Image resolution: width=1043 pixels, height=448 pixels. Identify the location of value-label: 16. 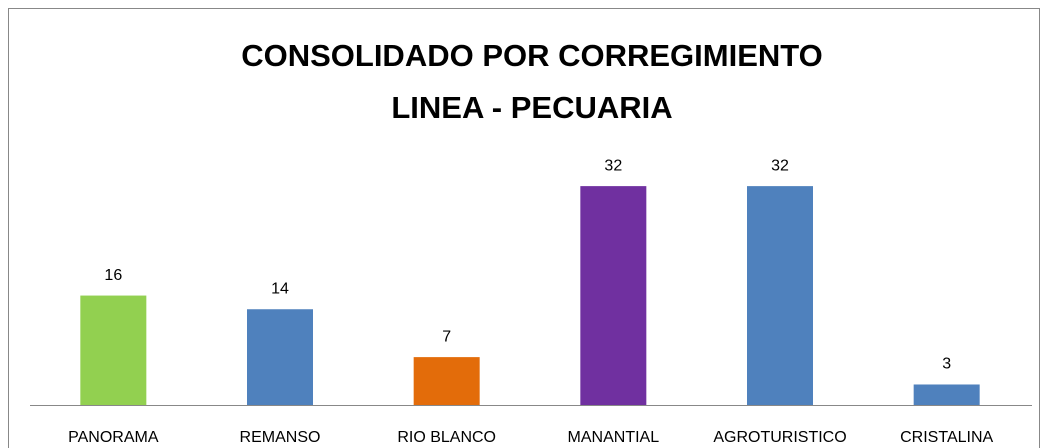
(113, 275).